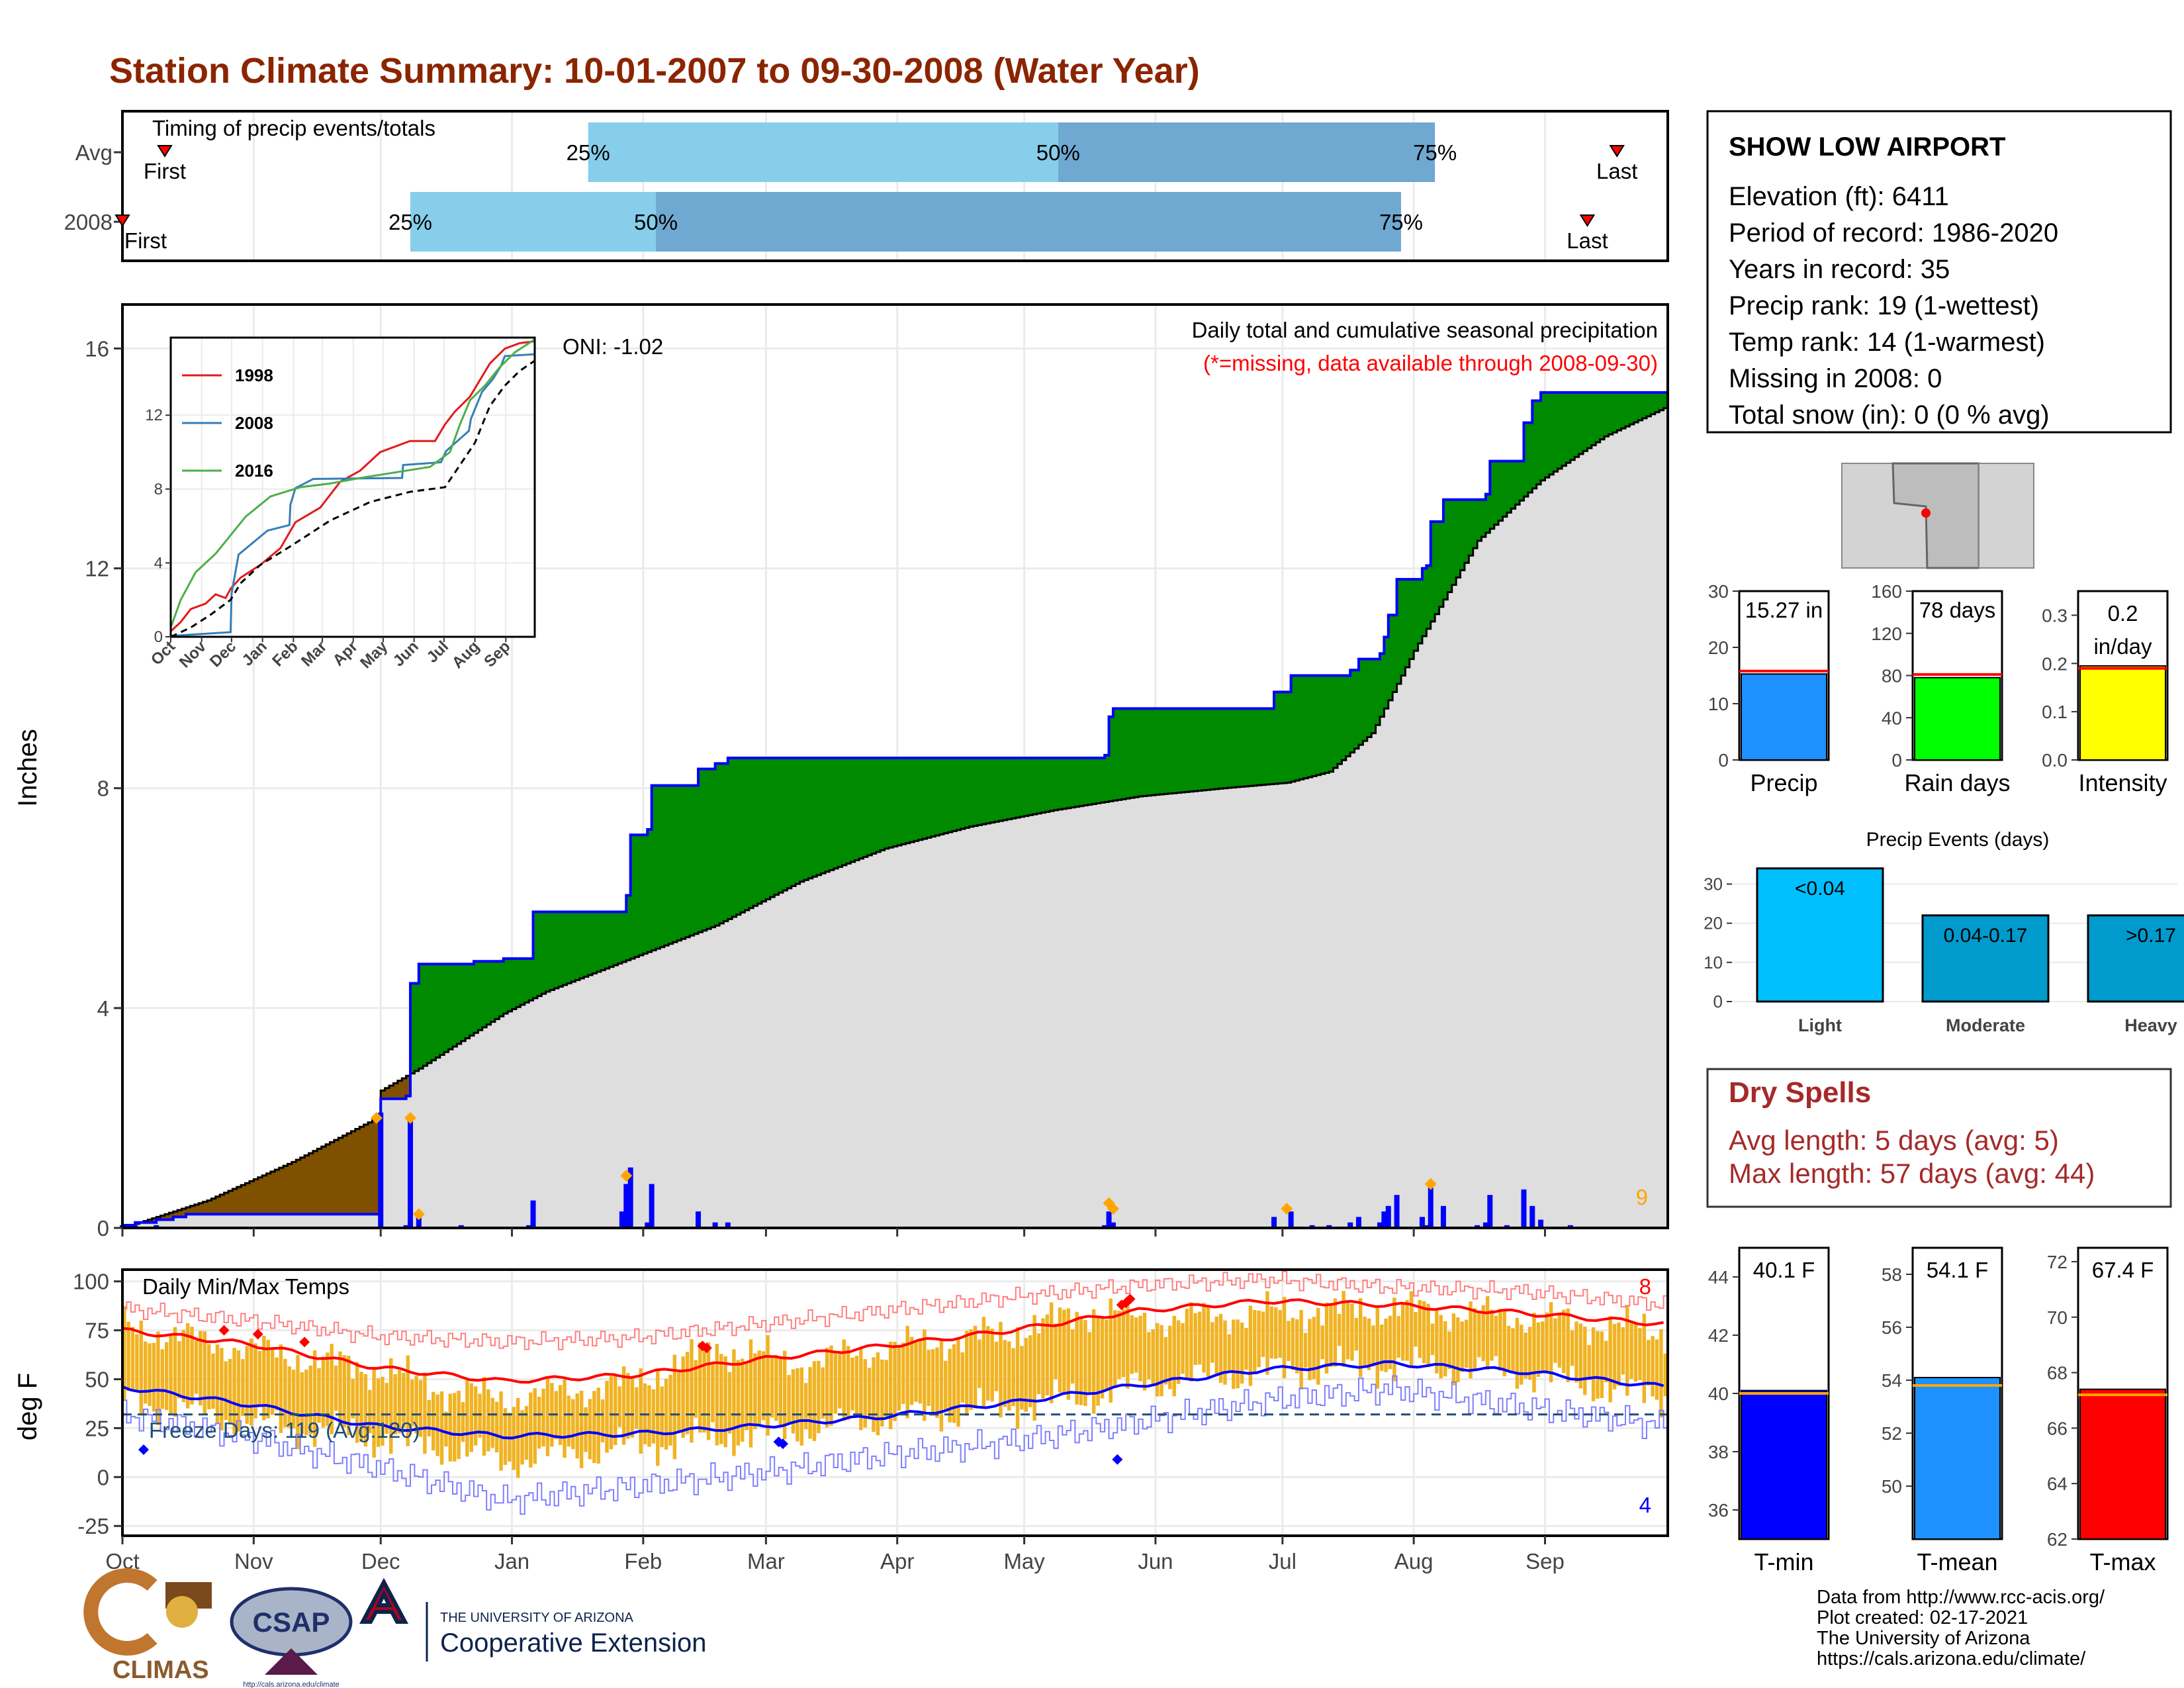 The height and width of the screenshot is (1688, 2184). I want to click on timing-p75-label: 75%, so click(1435, 152).